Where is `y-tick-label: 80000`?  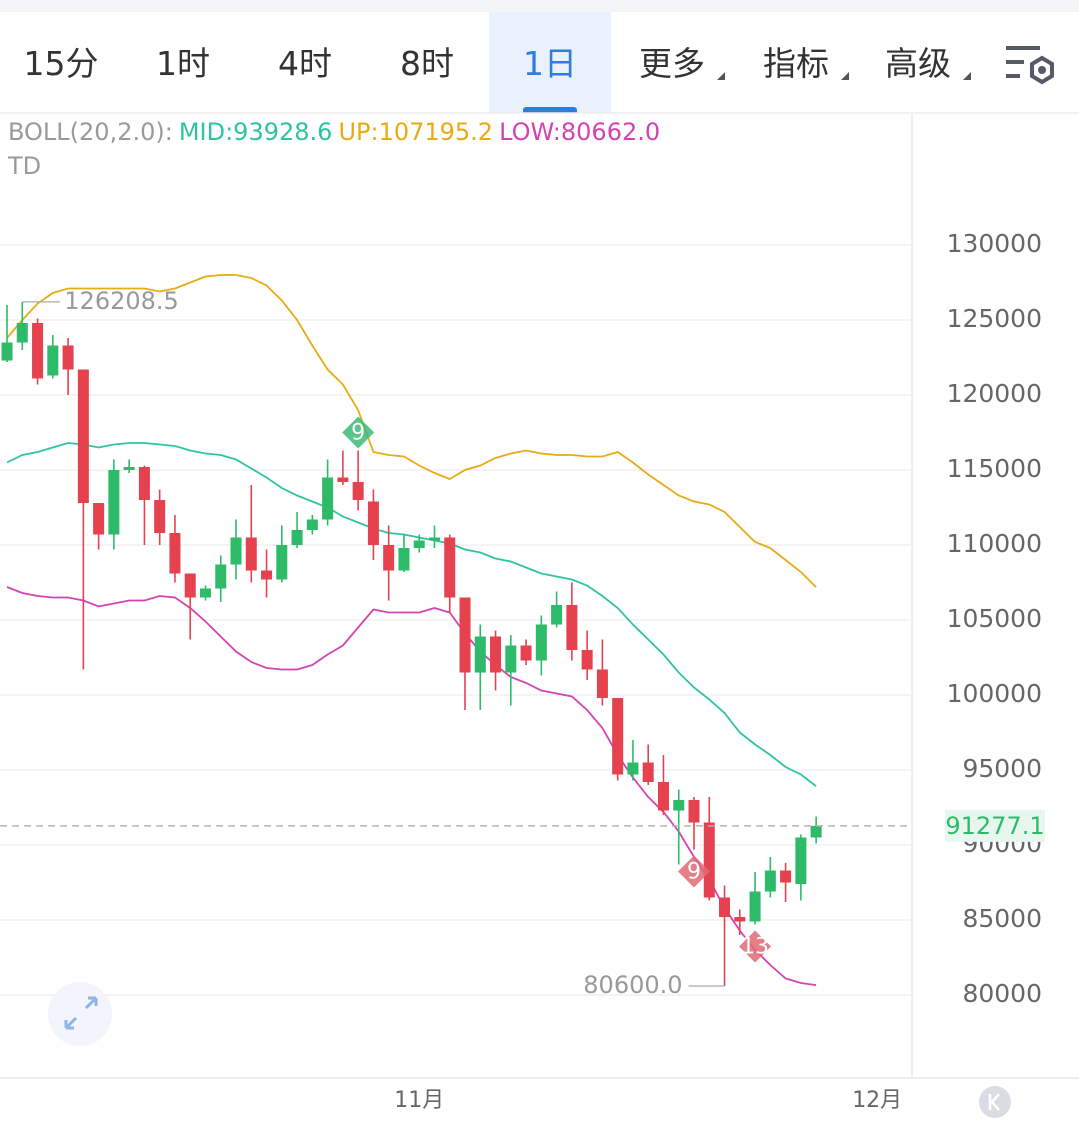 y-tick-label: 80000 is located at coordinates (1002, 993).